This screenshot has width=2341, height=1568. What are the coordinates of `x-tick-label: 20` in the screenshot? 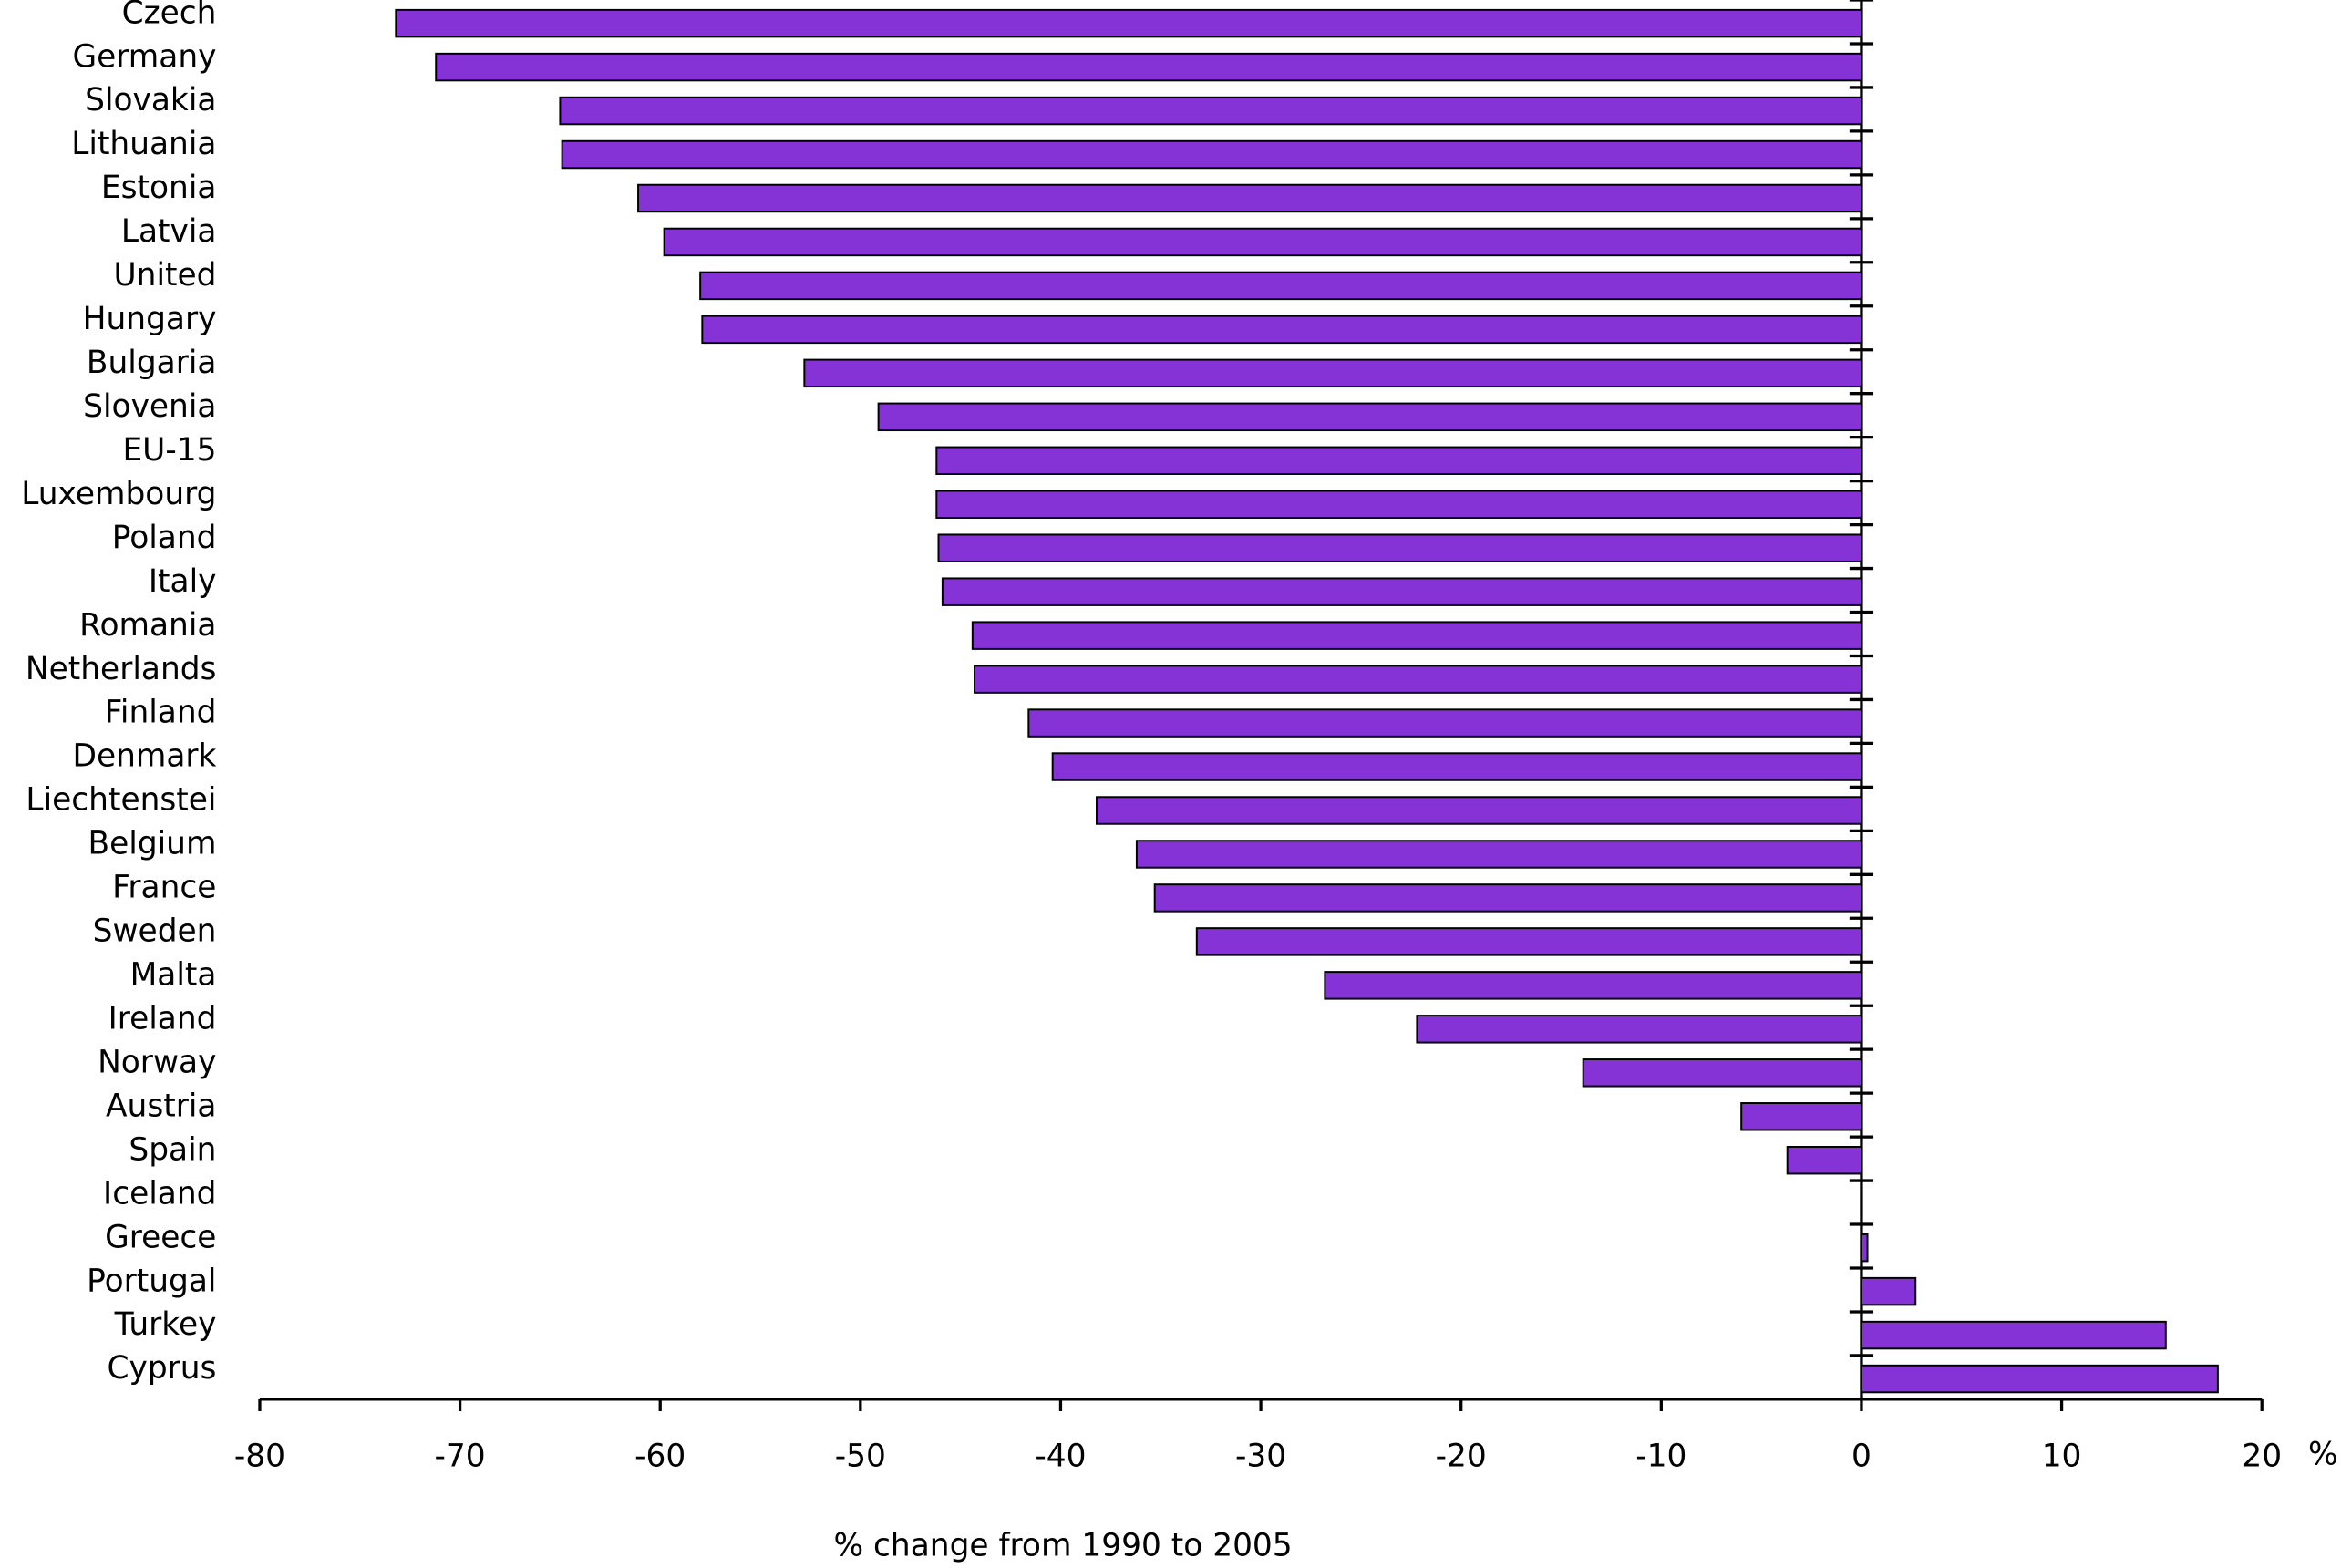 It's located at (2262, 1456).